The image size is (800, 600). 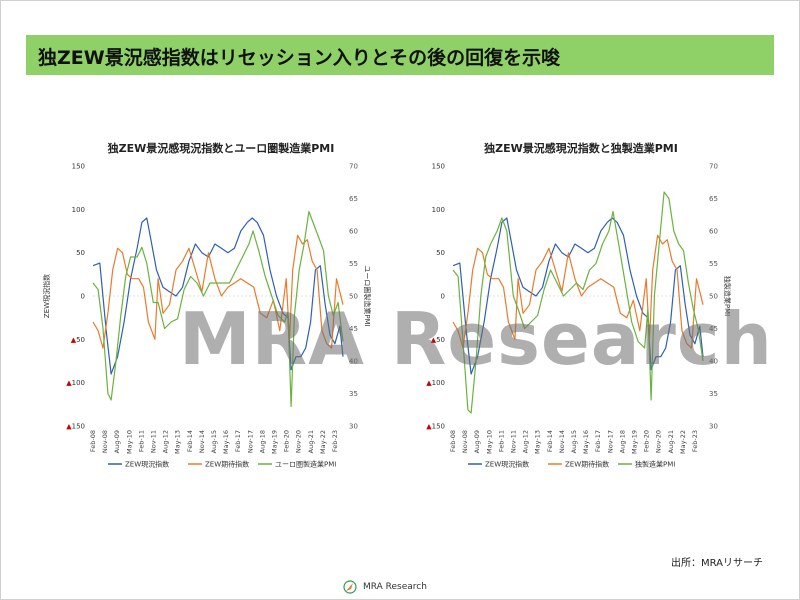 I want to click on y2-axis-label: ユーロ圏製造業PMI, so click(x=367, y=295).